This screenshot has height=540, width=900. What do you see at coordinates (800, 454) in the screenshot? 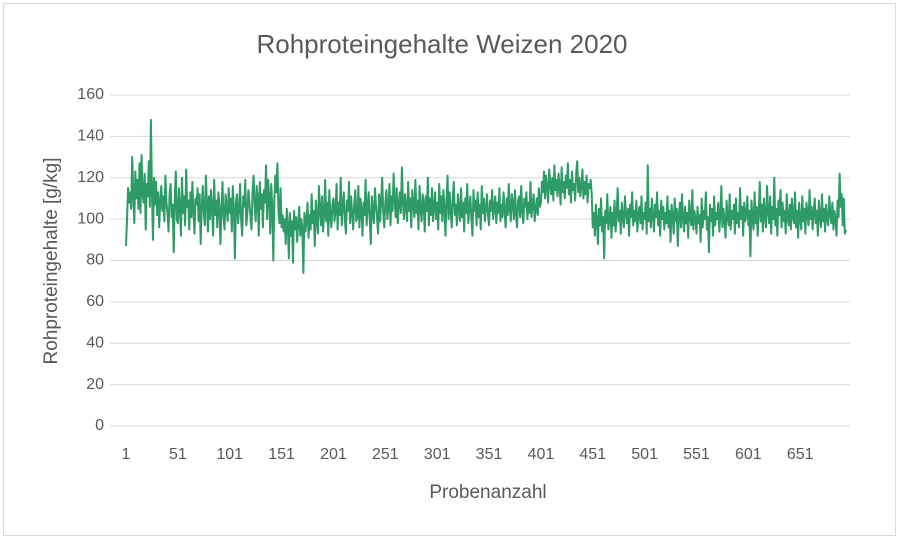
I see `x-tick-label: 651` at bounding box center [800, 454].